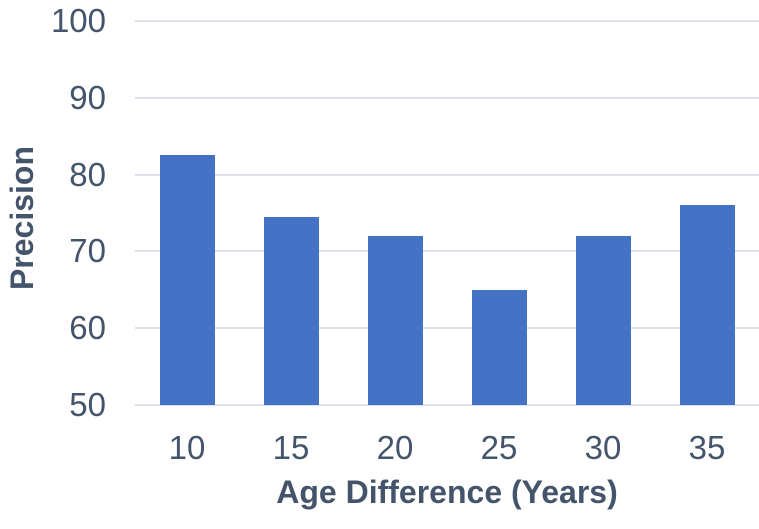 The height and width of the screenshot is (529, 759). What do you see at coordinates (87, 404) in the screenshot?
I see `y-tick-label: 50` at bounding box center [87, 404].